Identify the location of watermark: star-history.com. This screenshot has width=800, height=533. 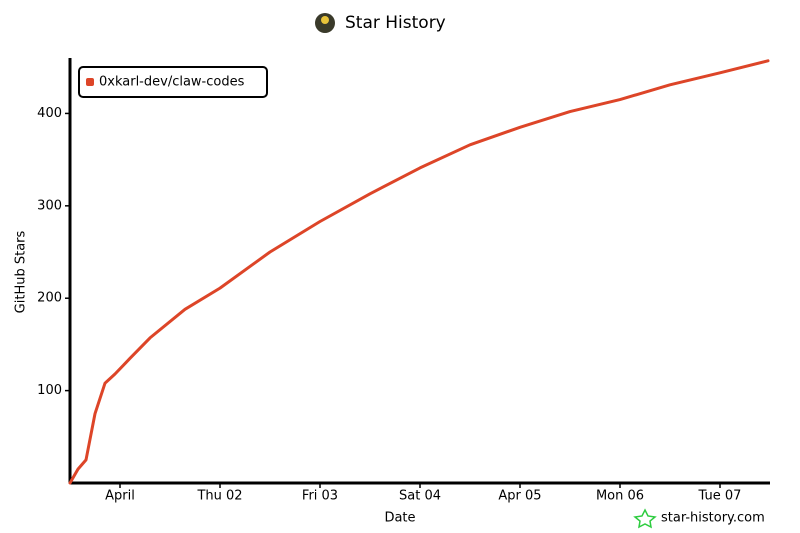
(713, 518).